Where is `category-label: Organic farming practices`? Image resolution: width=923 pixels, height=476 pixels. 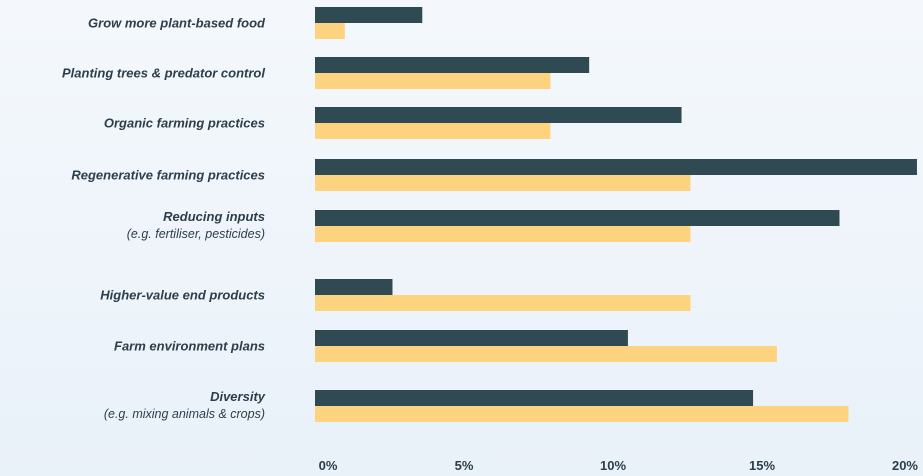 category-label: Organic farming practices is located at coordinates (184, 123).